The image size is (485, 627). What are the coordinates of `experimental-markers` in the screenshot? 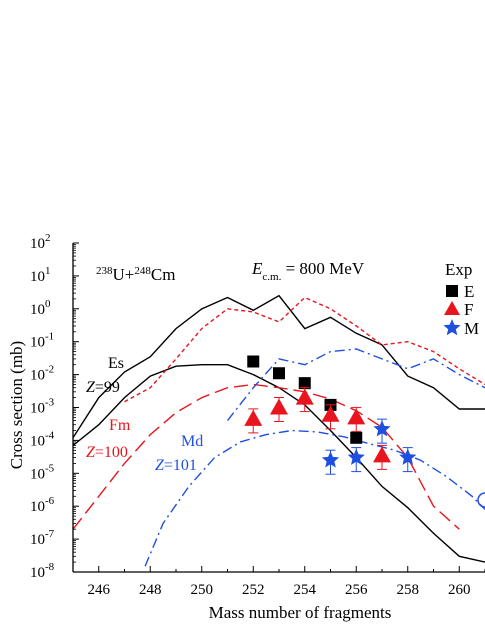 It's located at (330, 415).